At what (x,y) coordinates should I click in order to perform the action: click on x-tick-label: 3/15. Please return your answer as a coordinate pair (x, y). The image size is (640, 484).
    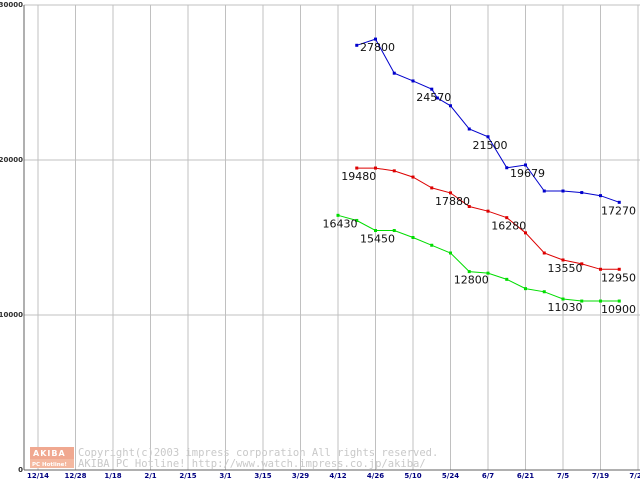
    Looking at the image, I should click on (262, 476).